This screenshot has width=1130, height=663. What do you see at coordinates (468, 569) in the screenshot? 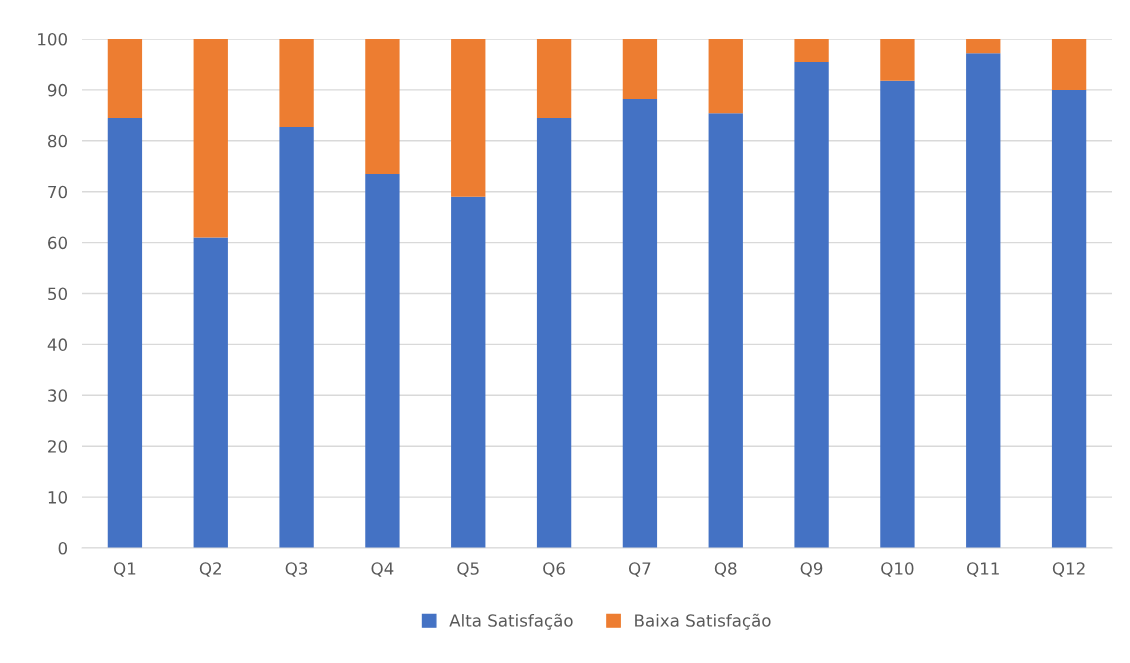
I see `x-tick-label: Q5` at bounding box center [468, 569].